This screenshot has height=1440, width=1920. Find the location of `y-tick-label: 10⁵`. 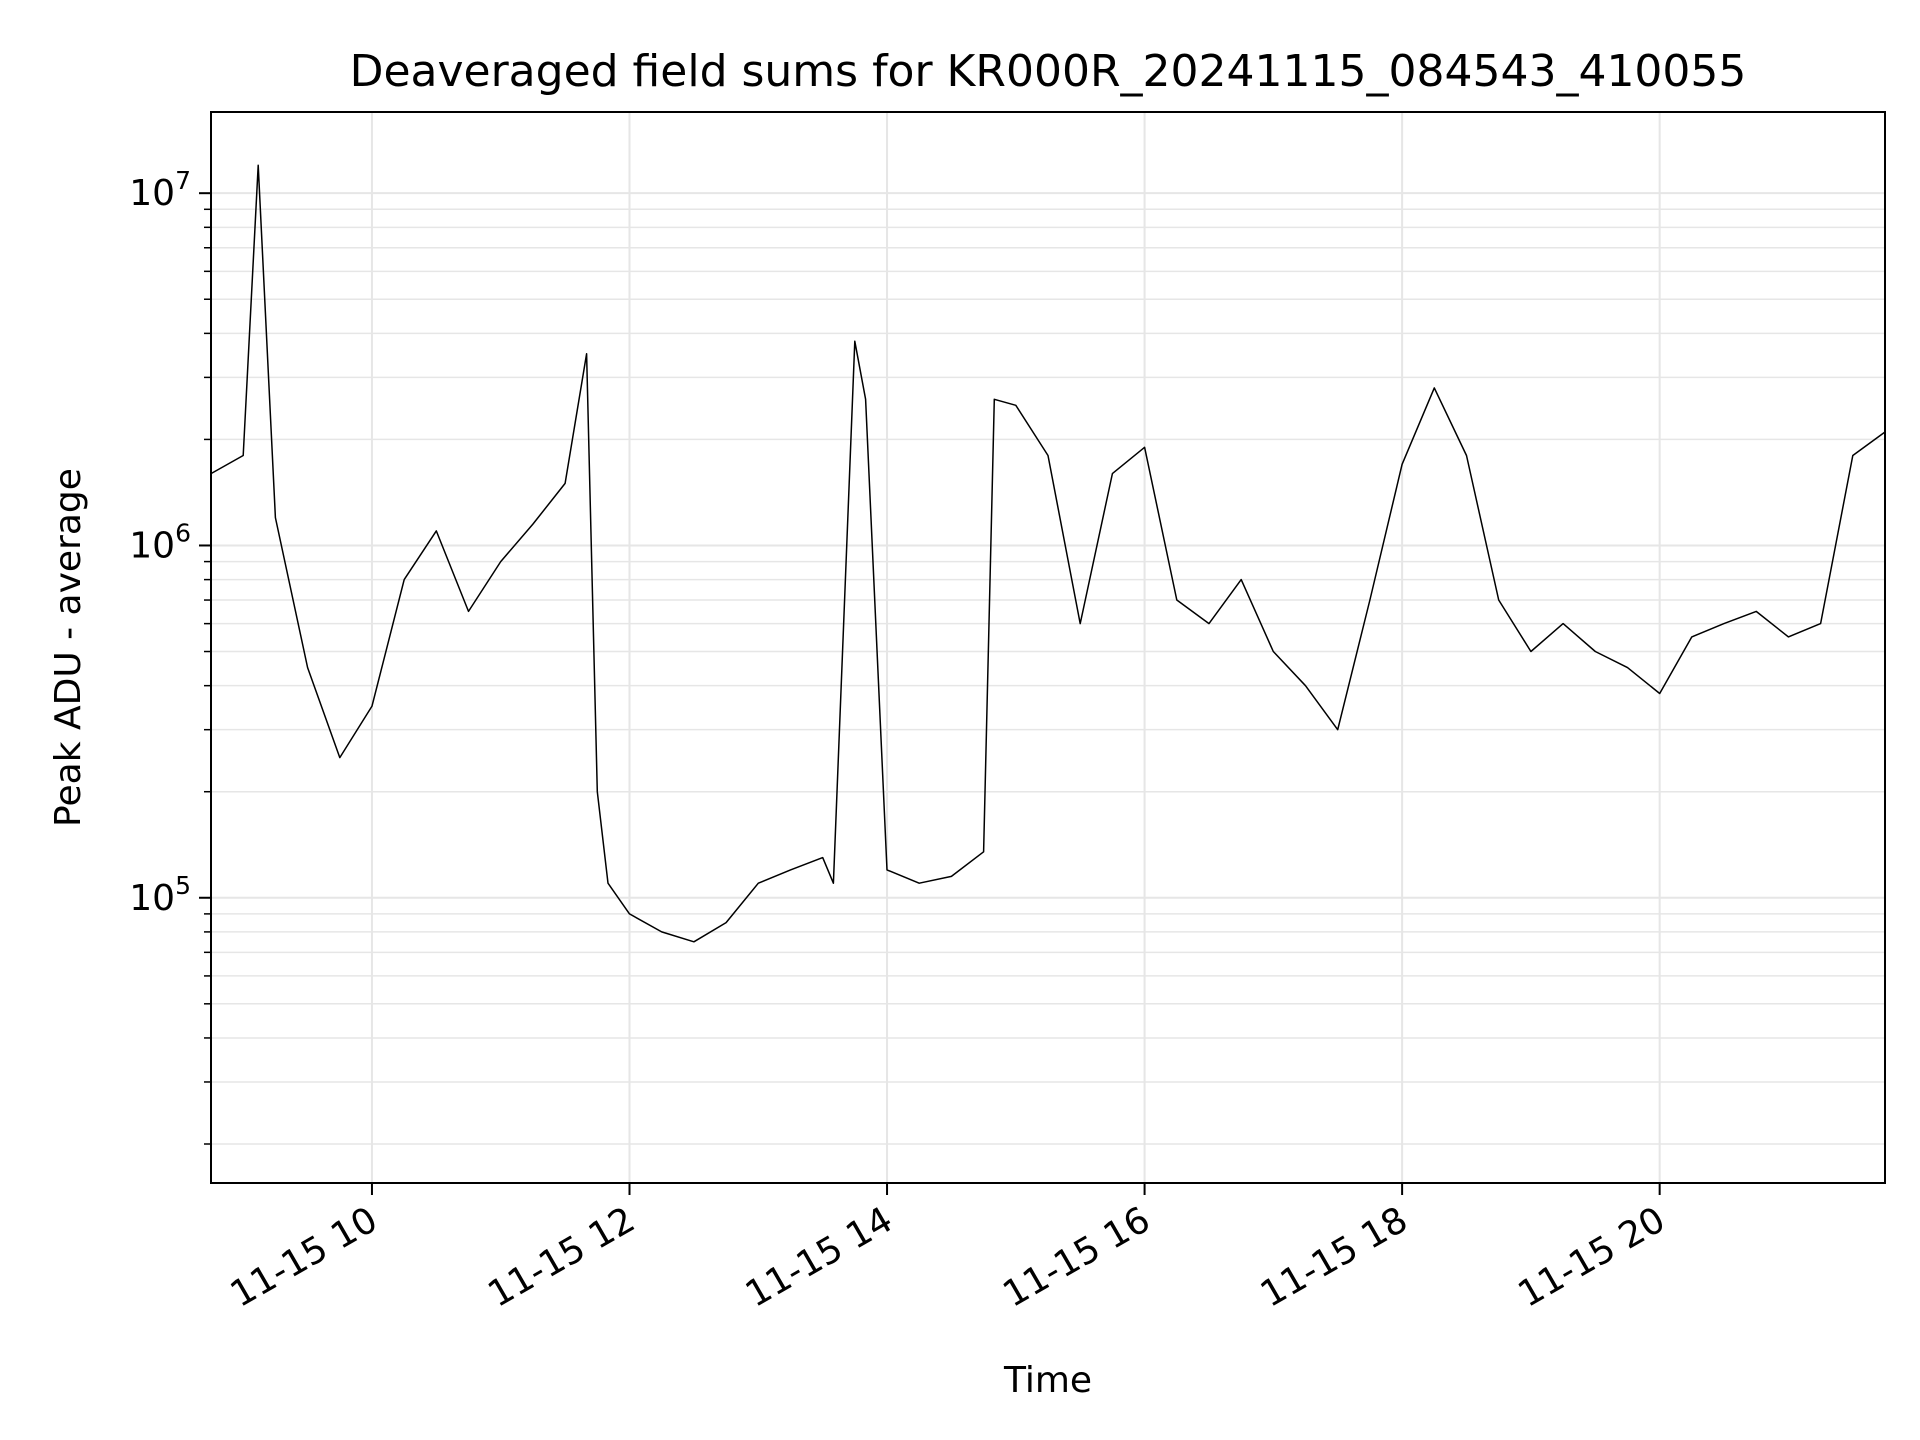

y-tick-label: 10⁵ is located at coordinates (160, 895).